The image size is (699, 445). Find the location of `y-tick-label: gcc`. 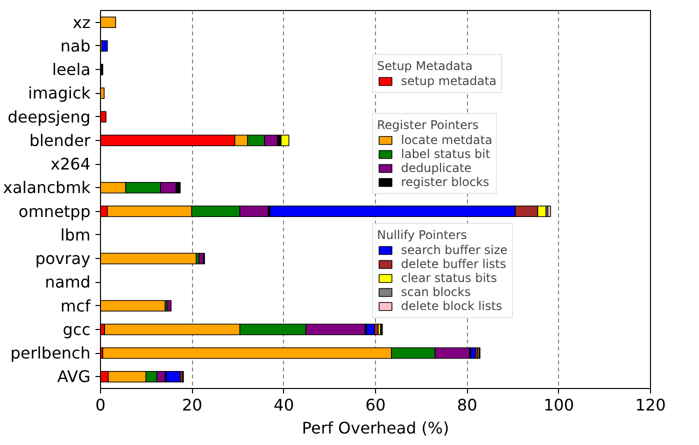

y-tick-label: gcc is located at coordinates (76, 329).